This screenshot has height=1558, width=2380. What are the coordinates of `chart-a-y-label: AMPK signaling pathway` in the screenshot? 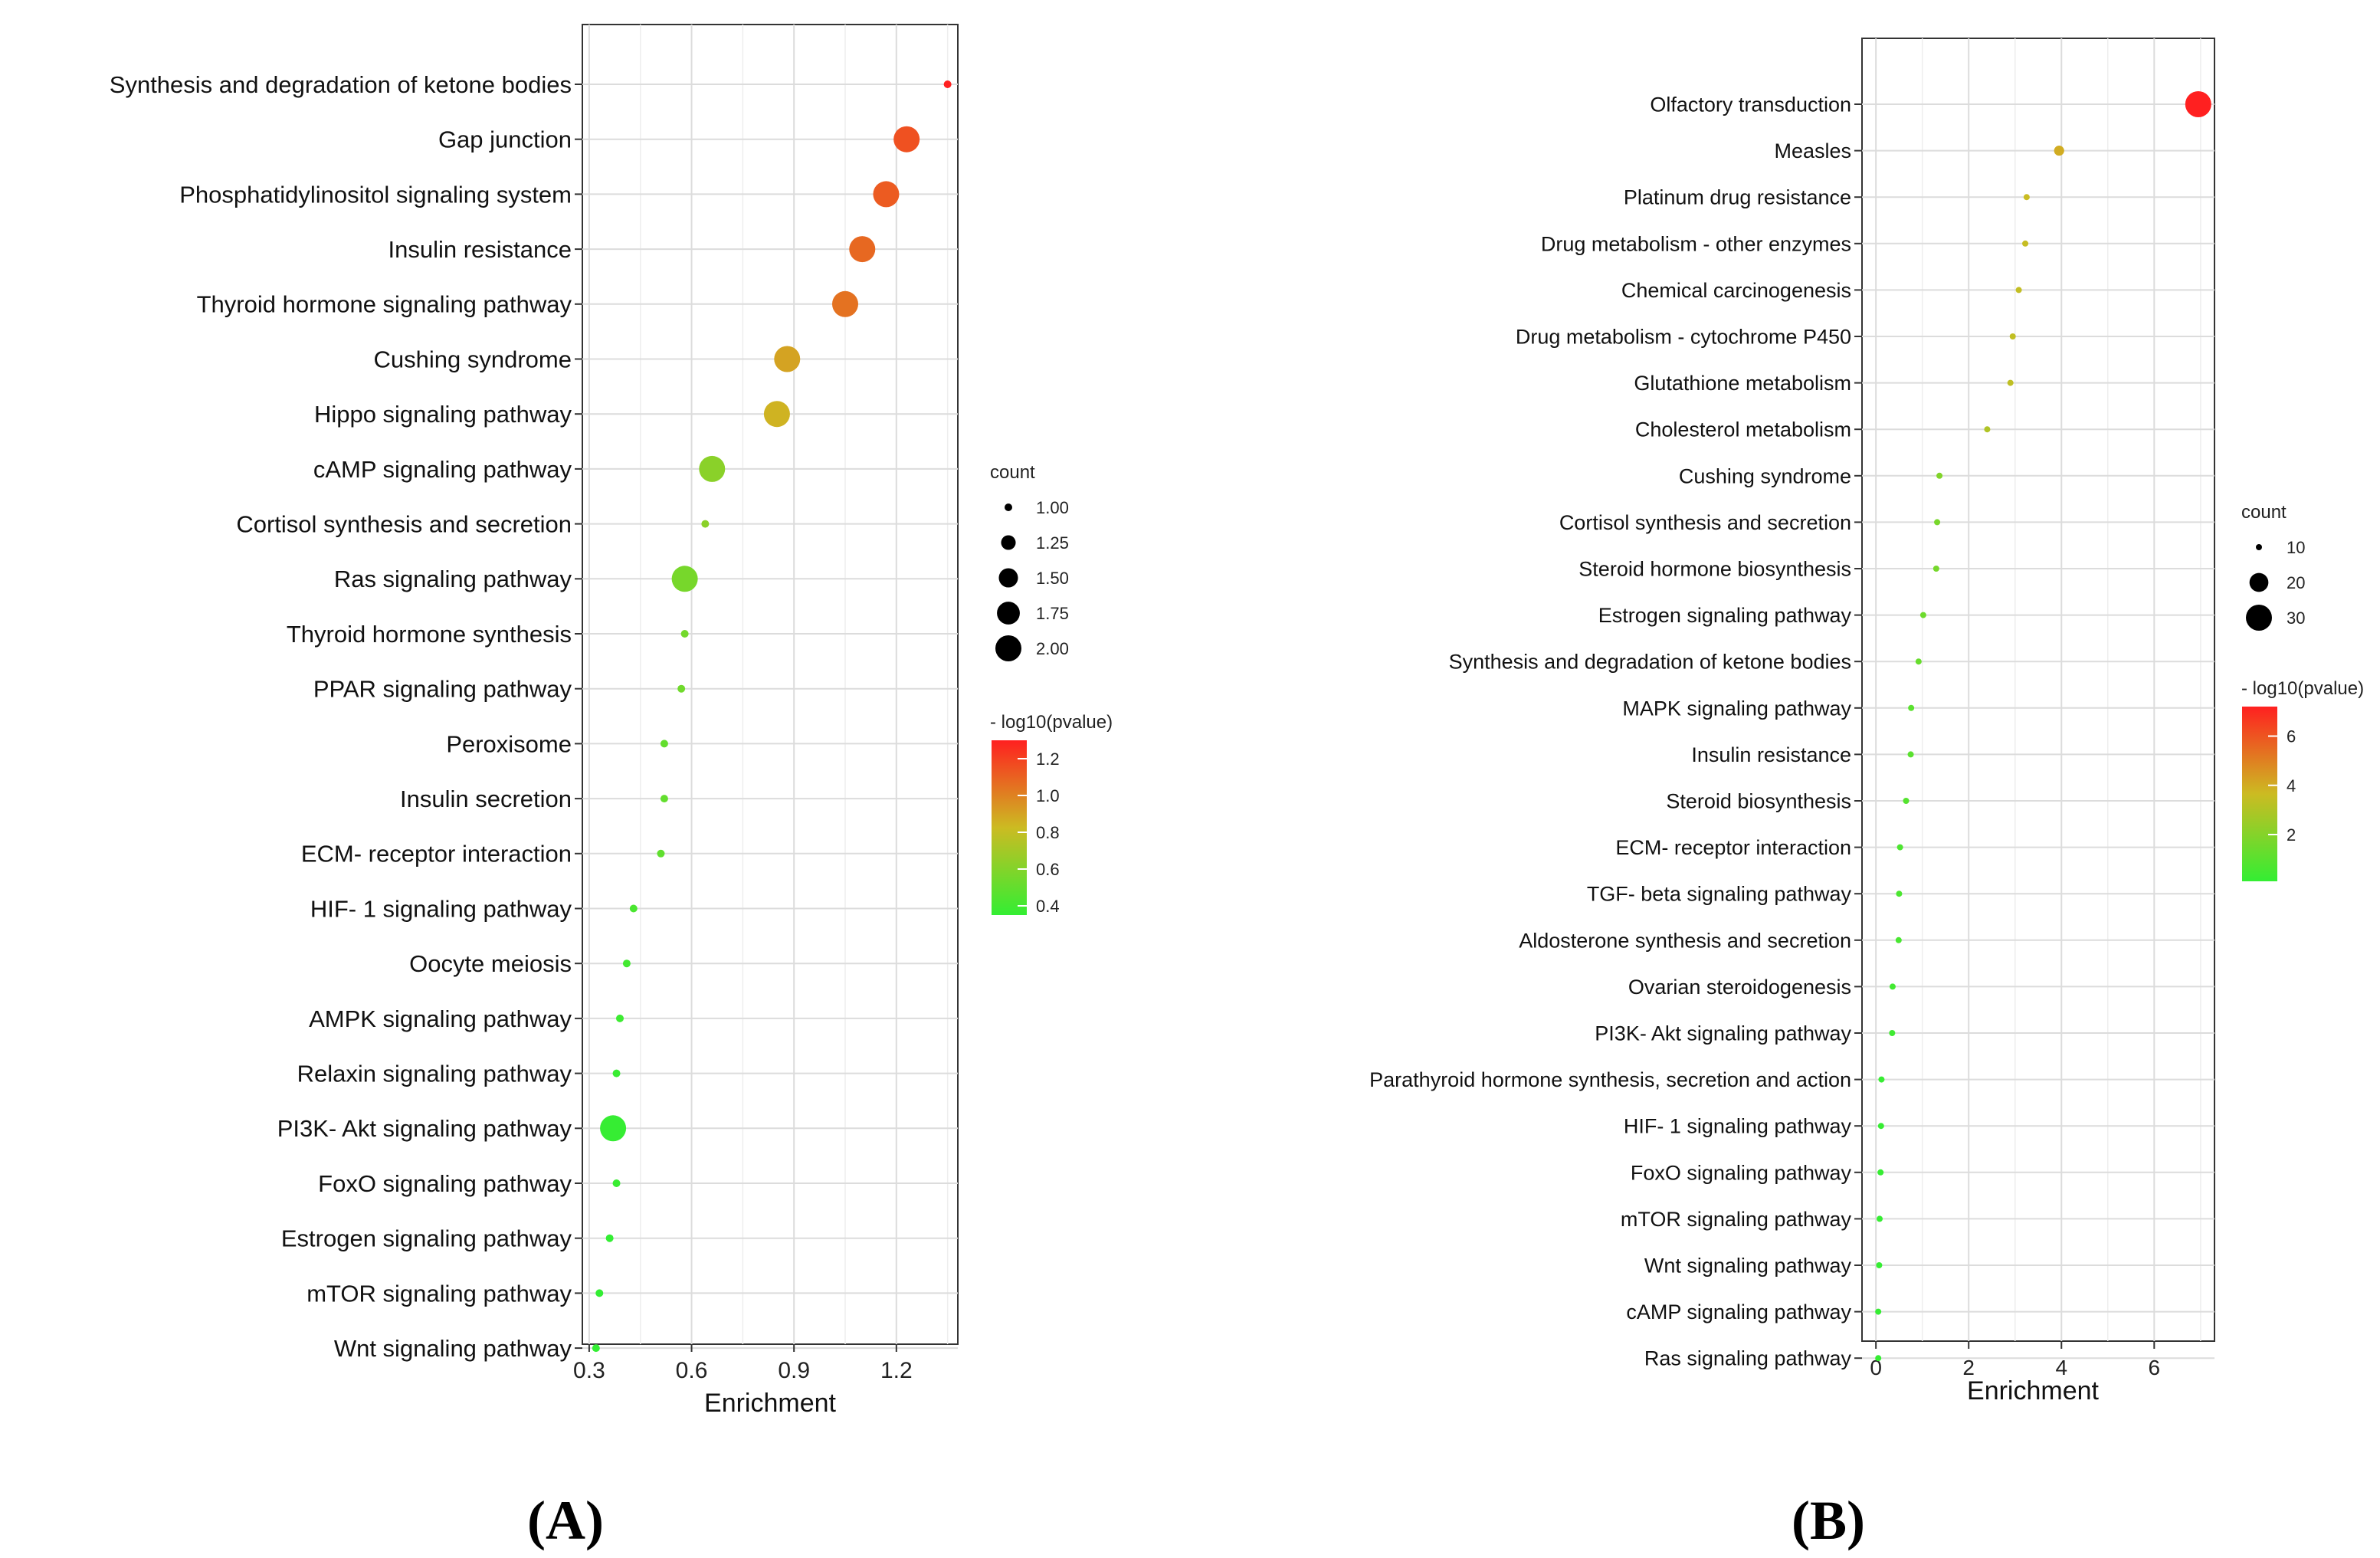 It's located at (440, 1018).